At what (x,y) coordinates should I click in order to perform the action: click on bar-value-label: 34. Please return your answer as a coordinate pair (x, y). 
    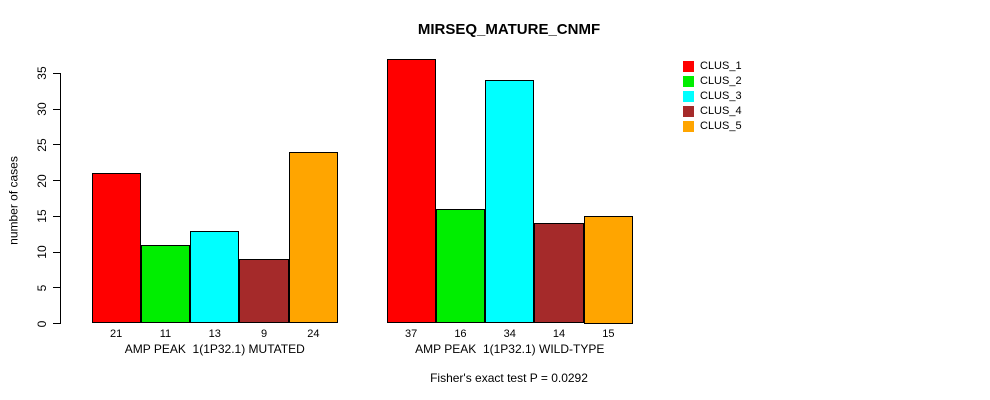
    Looking at the image, I should click on (509, 334).